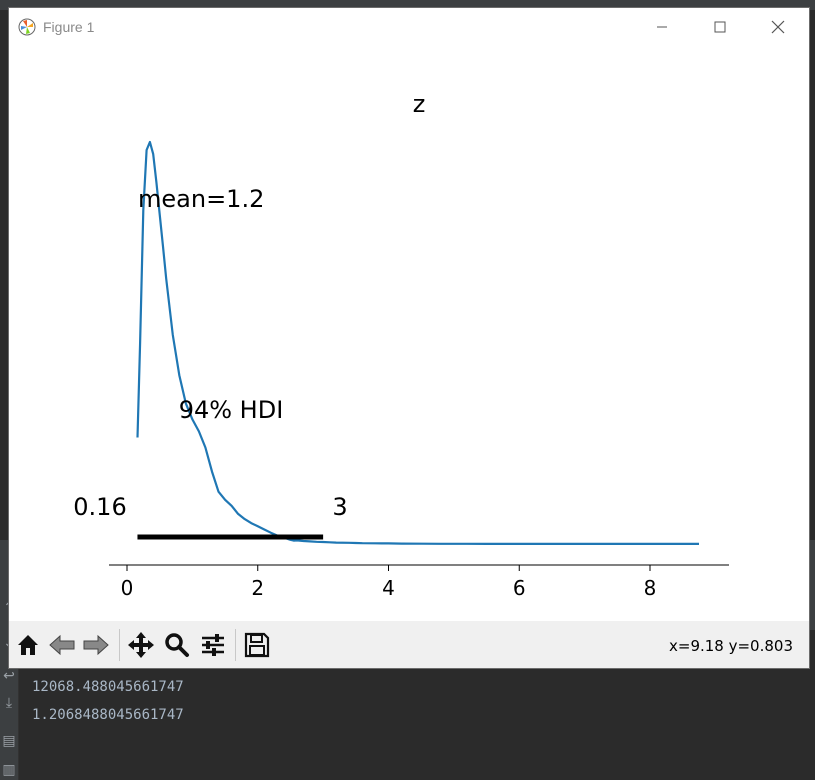 The width and height of the screenshot is (815, 780). I want to click on soft-wrap-icon: ↩, so click(9, 676).